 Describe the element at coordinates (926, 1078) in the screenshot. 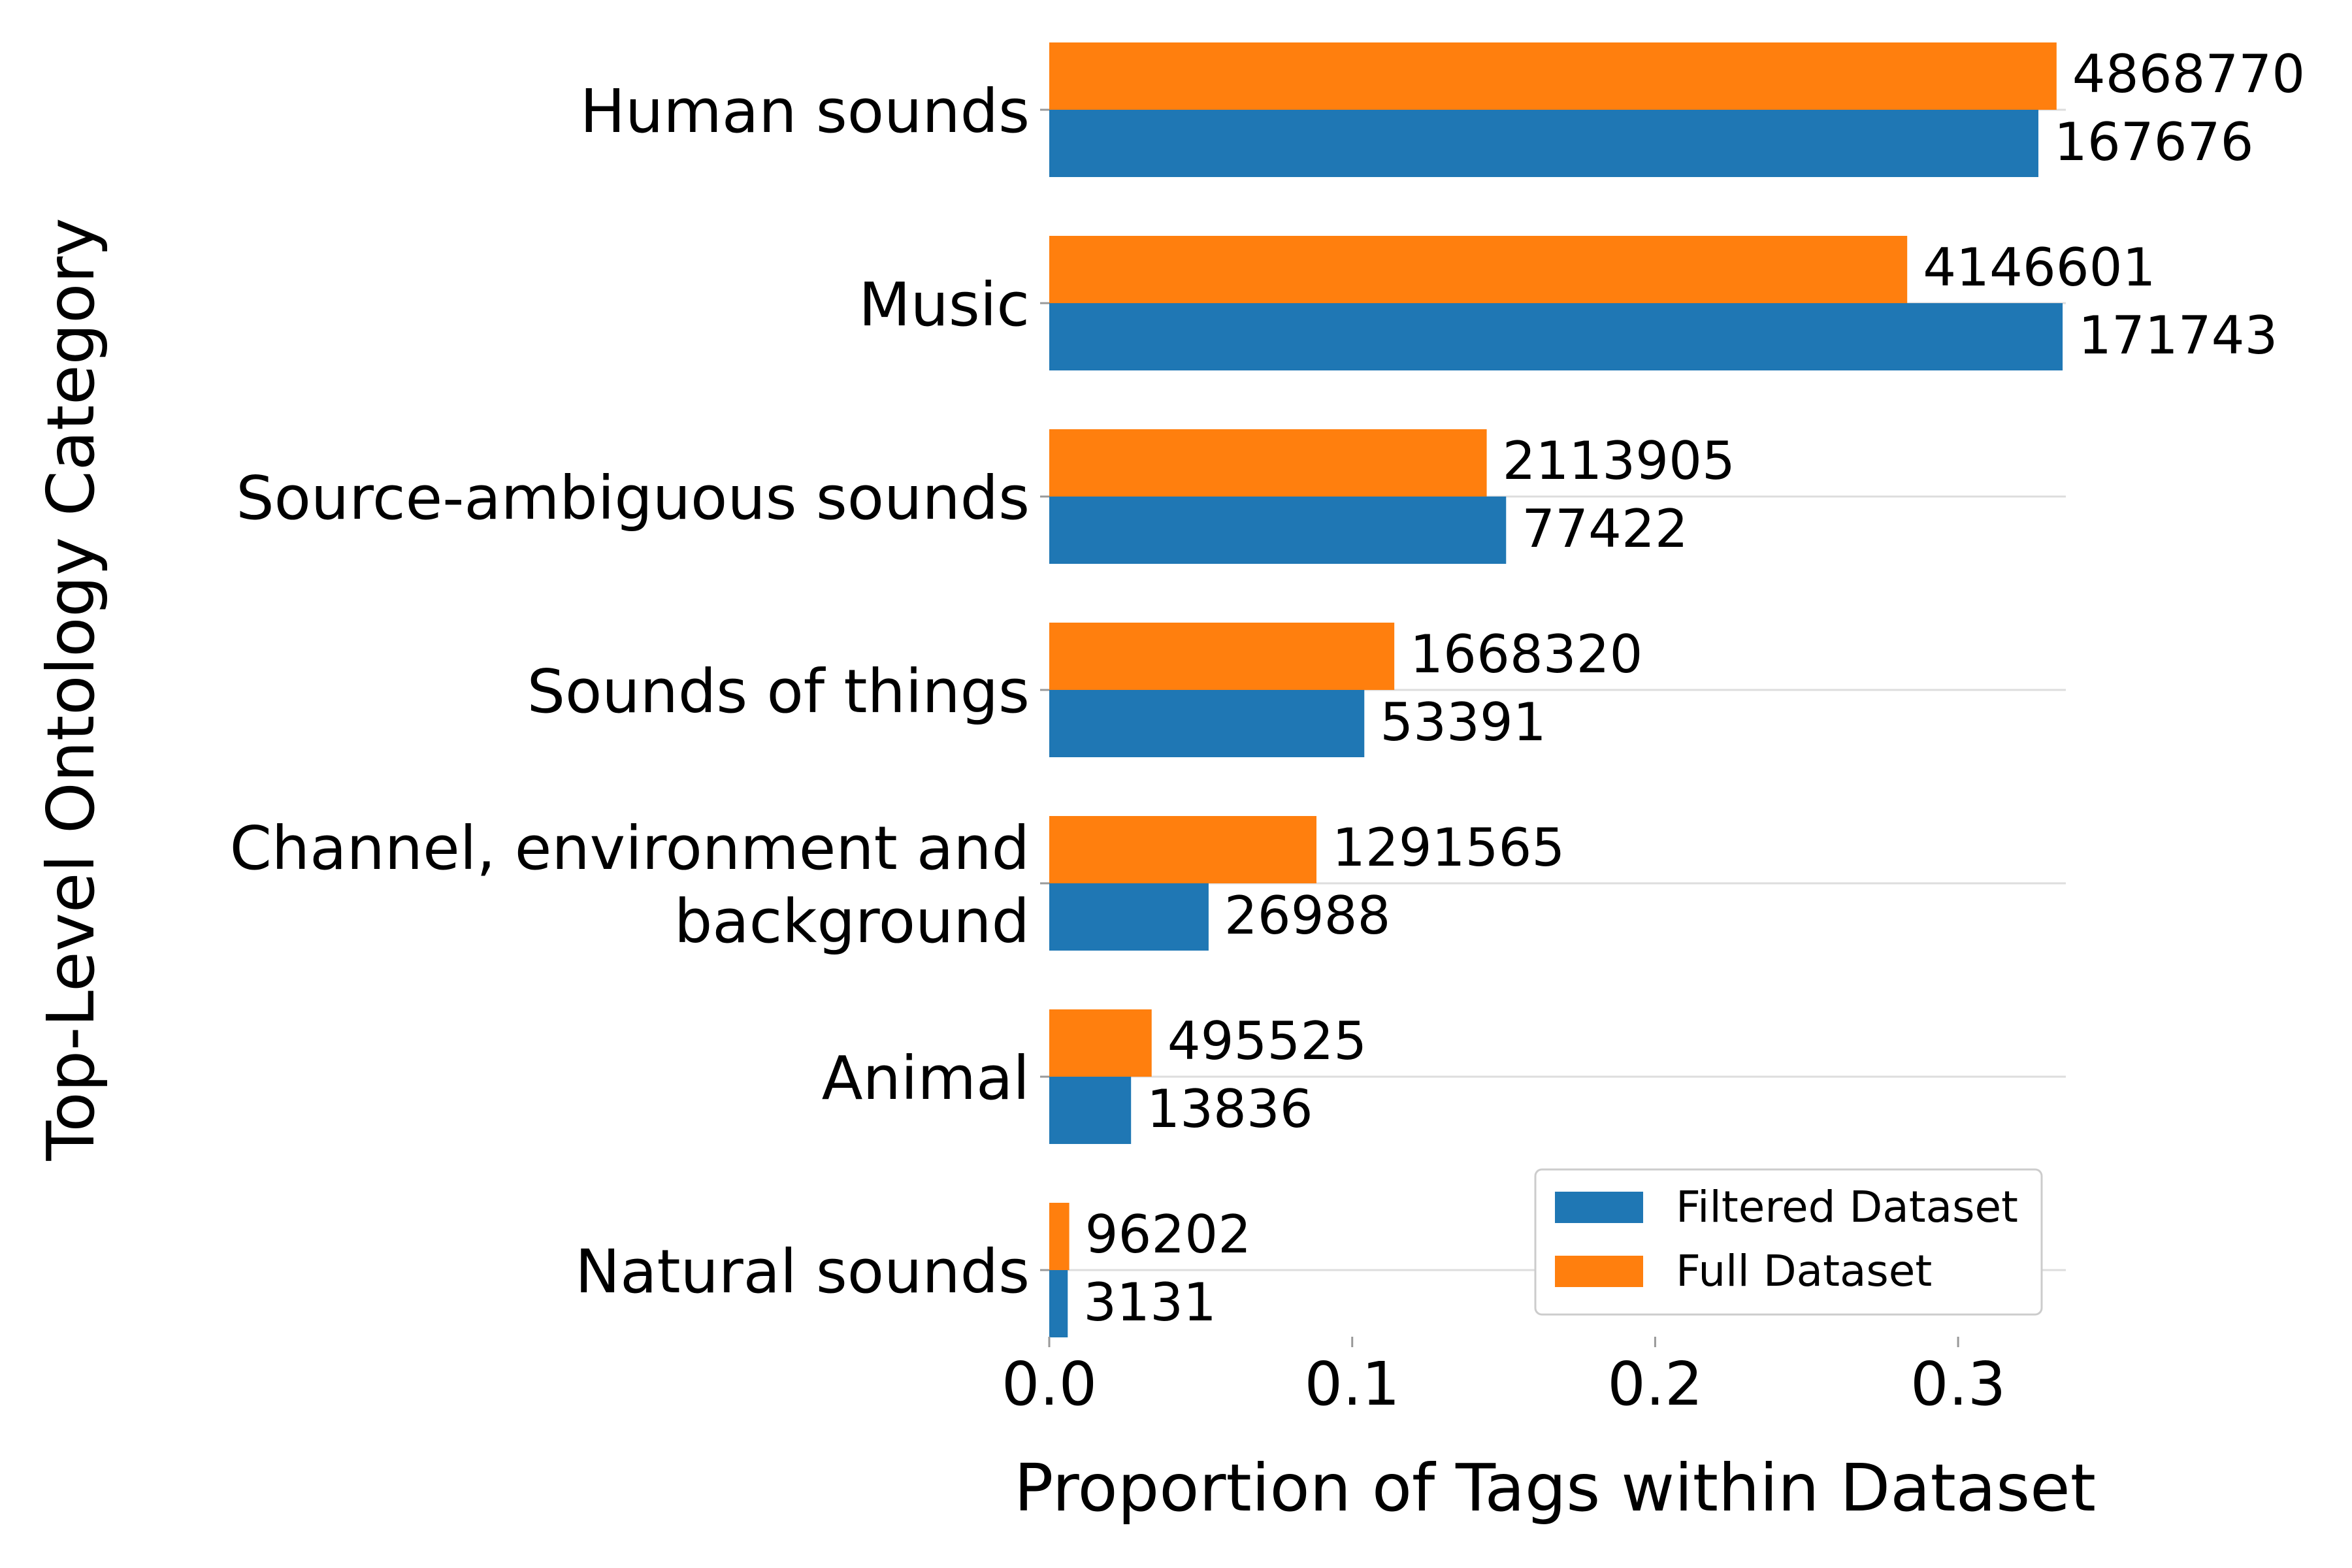

I see `category-label: Animal` at that location.